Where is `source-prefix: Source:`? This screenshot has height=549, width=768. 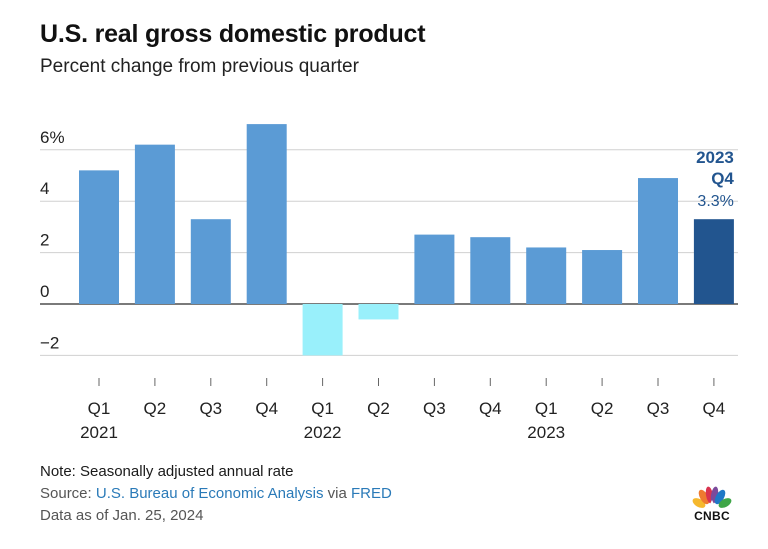
source-prefix: Source: is located at coordinates (68, 493).